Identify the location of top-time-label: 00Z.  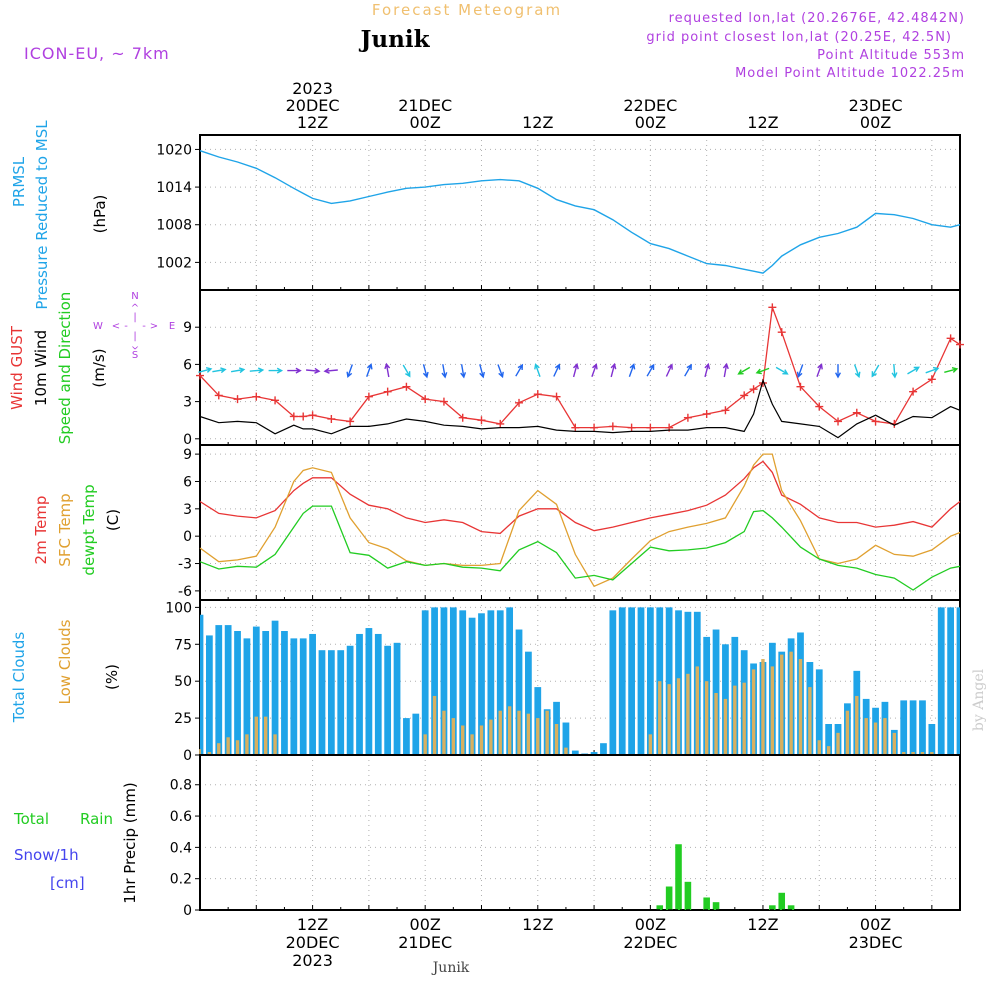
(425, 122).